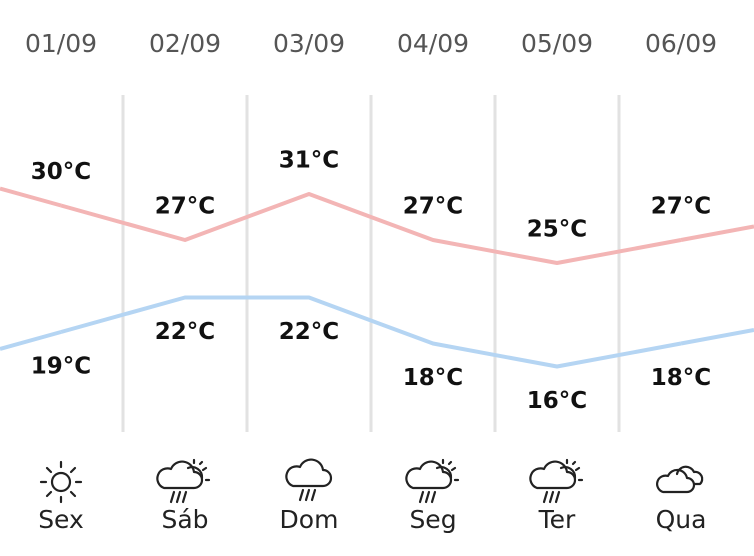 This screenshot has width=754, height=556. I want to click on day-label: Ter, so click(557, 519).